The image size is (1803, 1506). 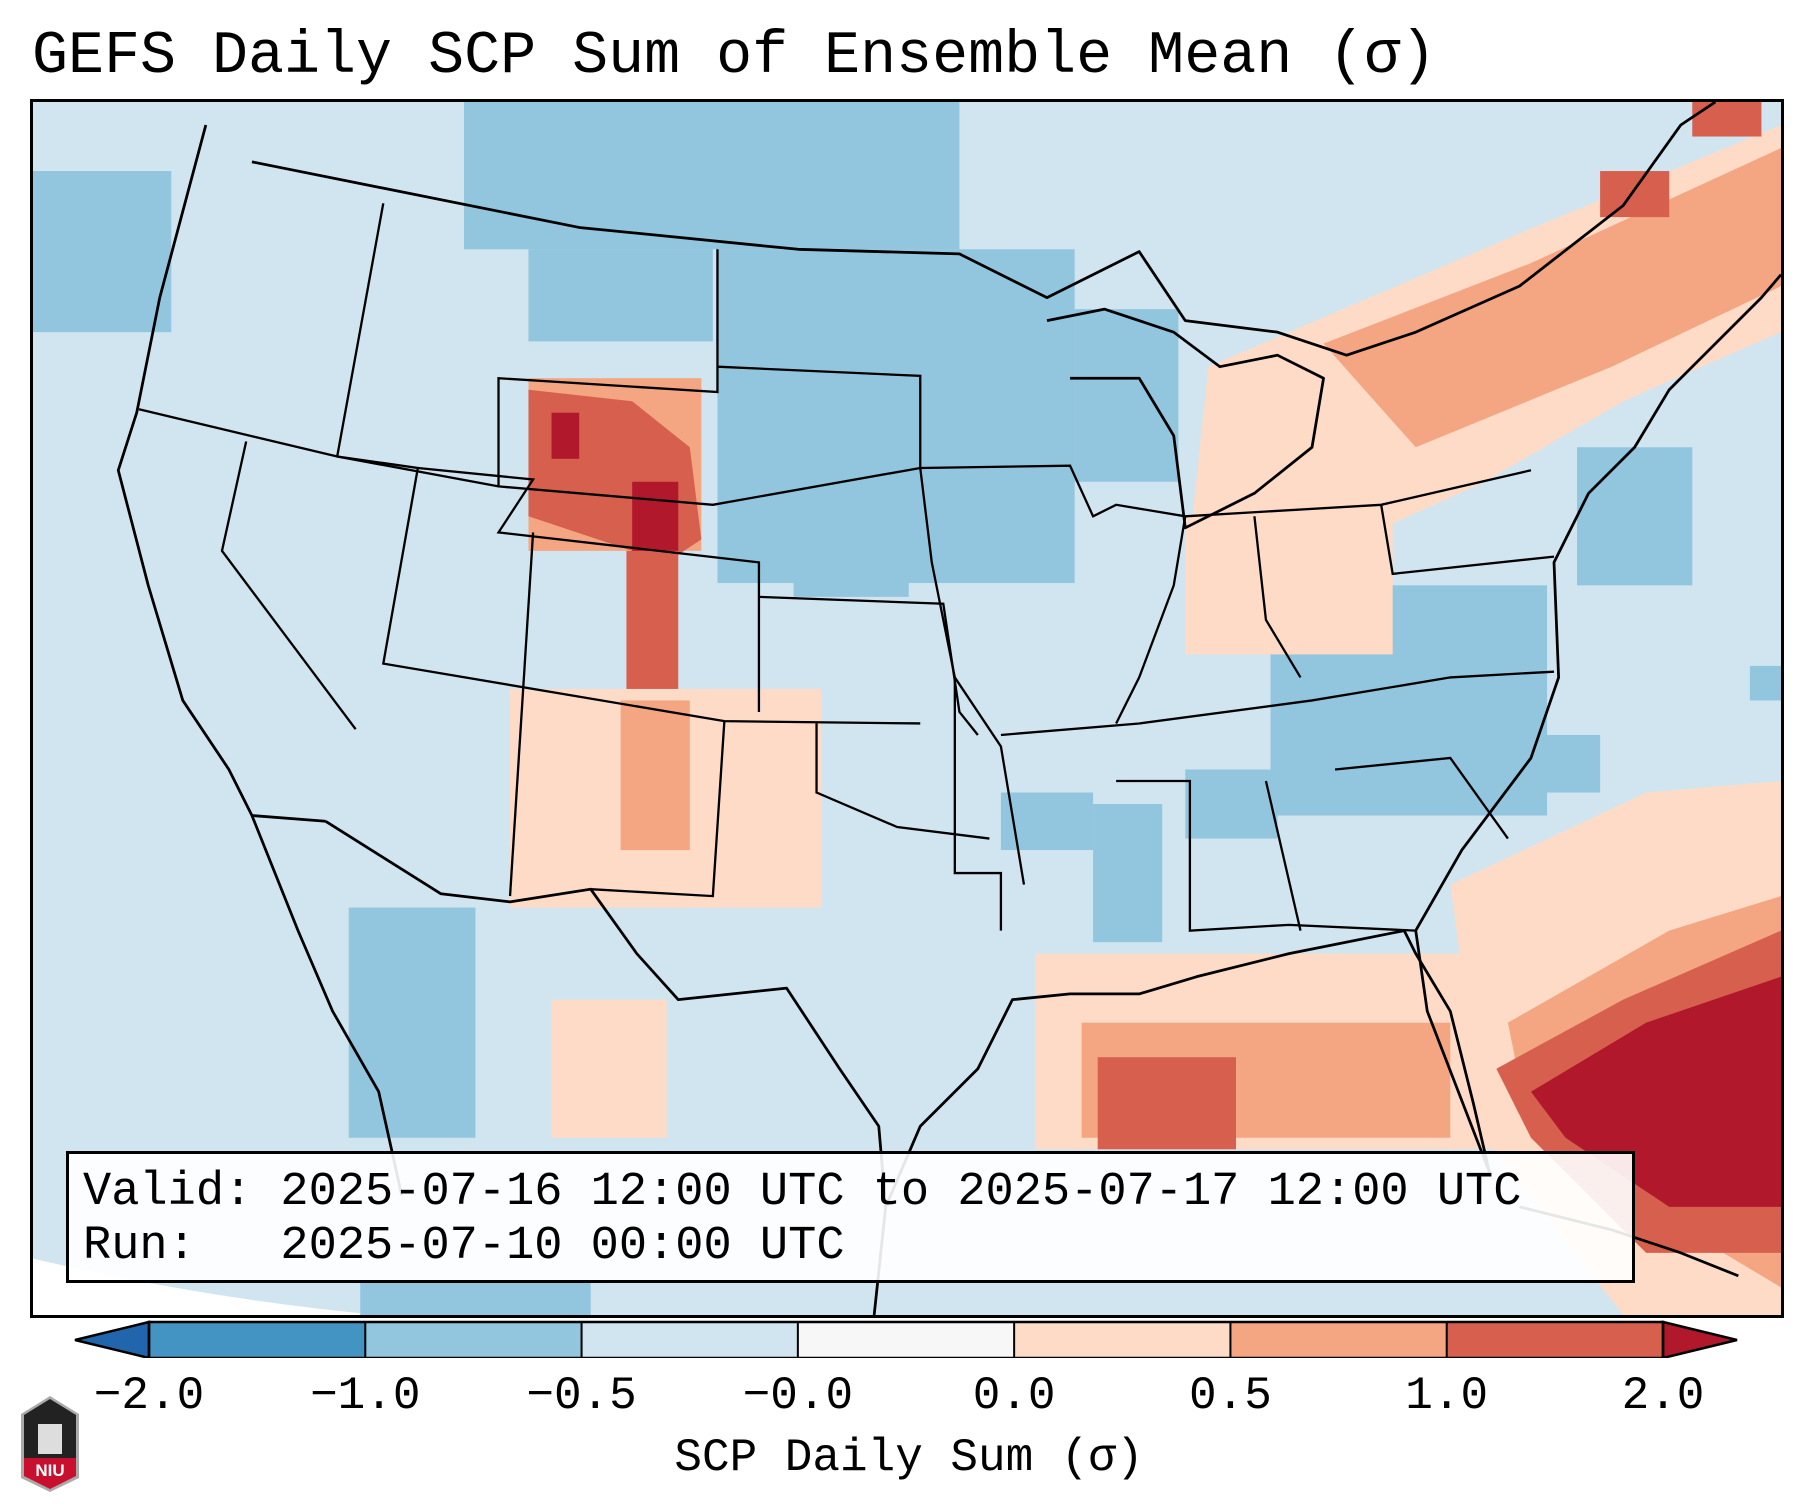 What do you see at coordinates (1166, 1103) in the screenshot?
I see `patch-gulf-strong` at bounding box center [1166, 1103].